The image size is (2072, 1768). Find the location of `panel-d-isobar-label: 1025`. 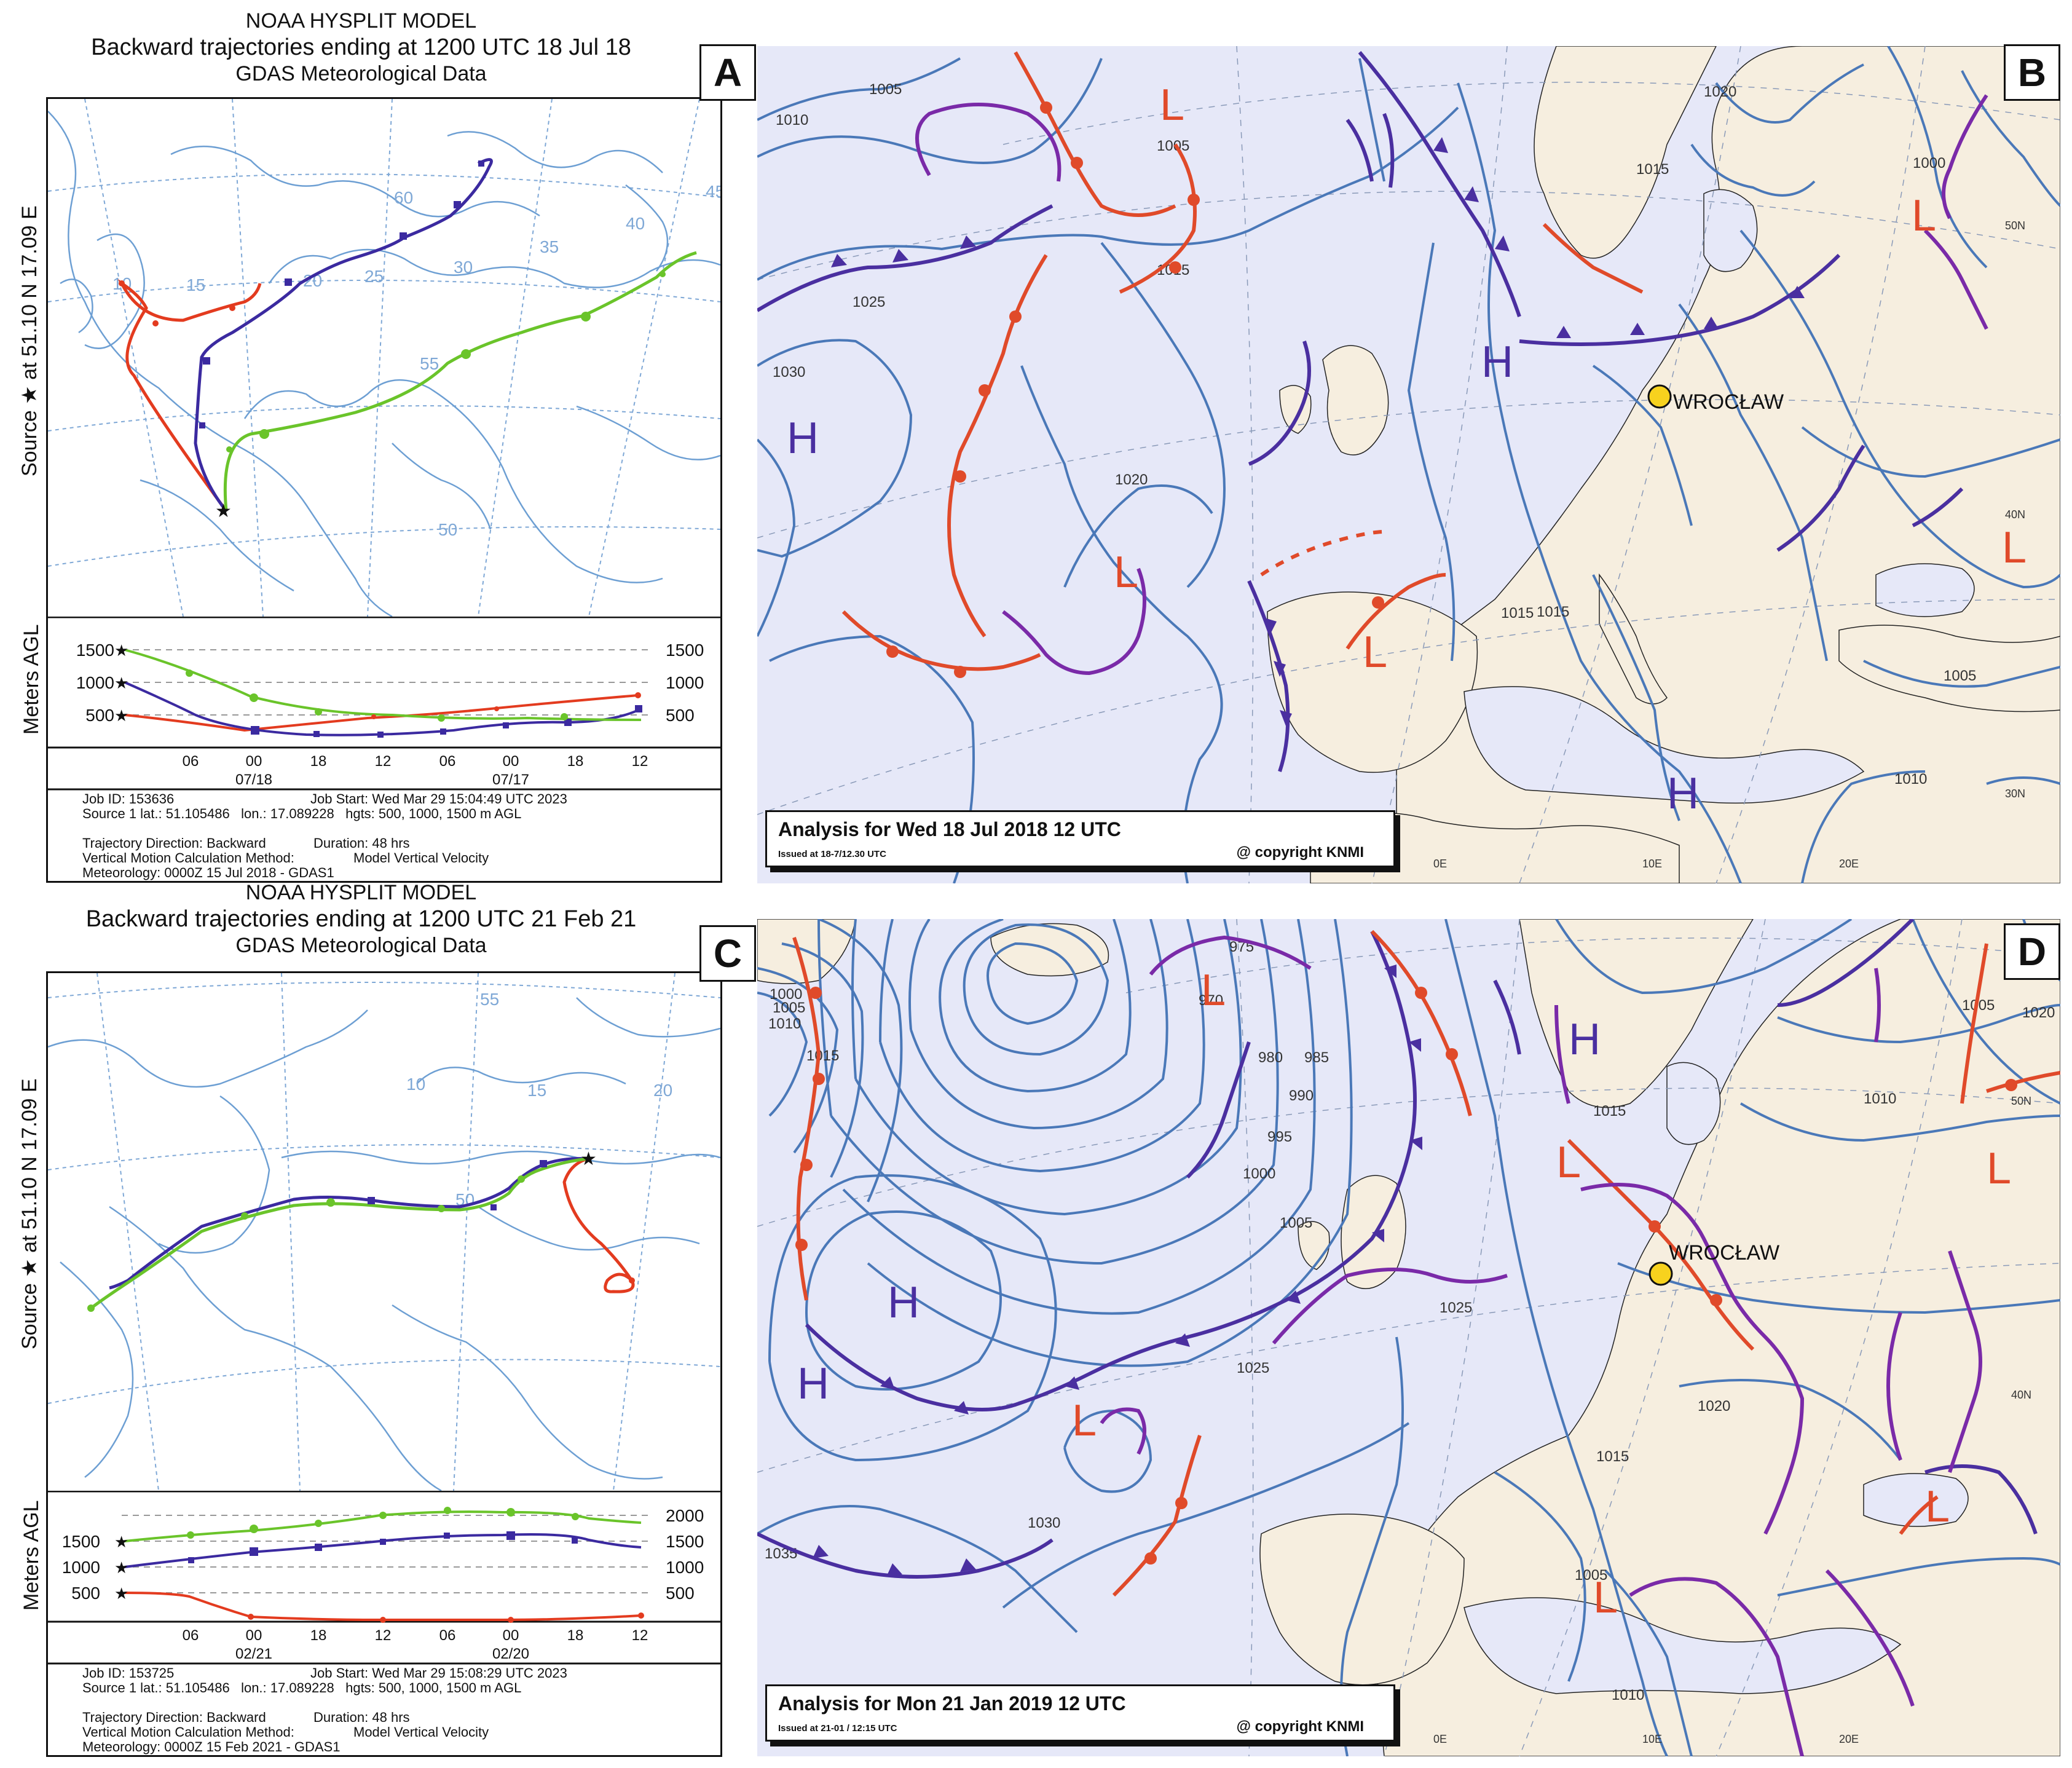

panel-d-isobar-label: 1025 is located at coordinates (1253, 1368).